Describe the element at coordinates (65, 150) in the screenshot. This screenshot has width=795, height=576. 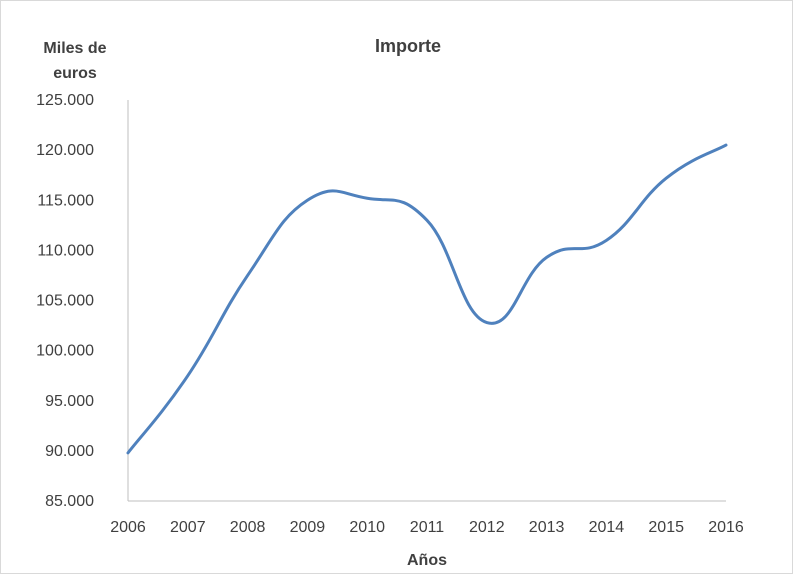
I see `y-tick-label: 120.000` at that location.